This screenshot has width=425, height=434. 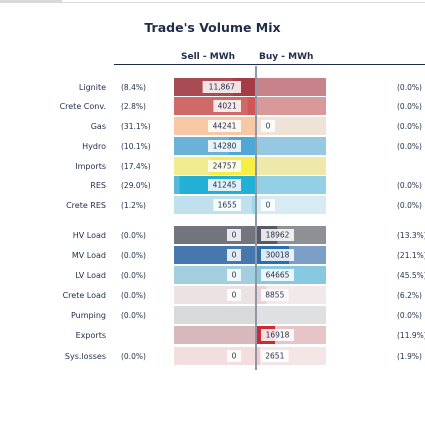 I want to click on buy-value-label: 30018, so click(x=278, y=255).